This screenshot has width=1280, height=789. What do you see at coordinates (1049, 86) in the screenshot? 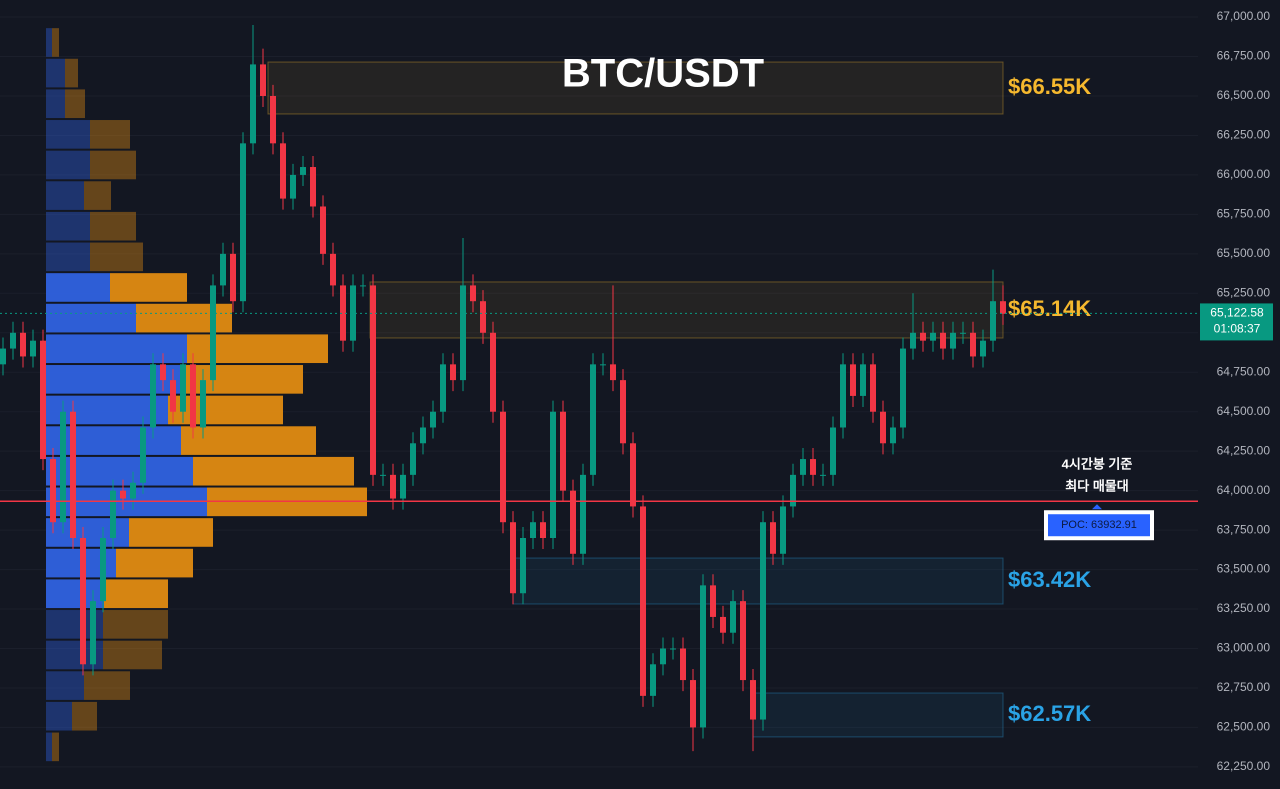
I see `zone-label: $66.55K` at bounding box center [1049, 86].